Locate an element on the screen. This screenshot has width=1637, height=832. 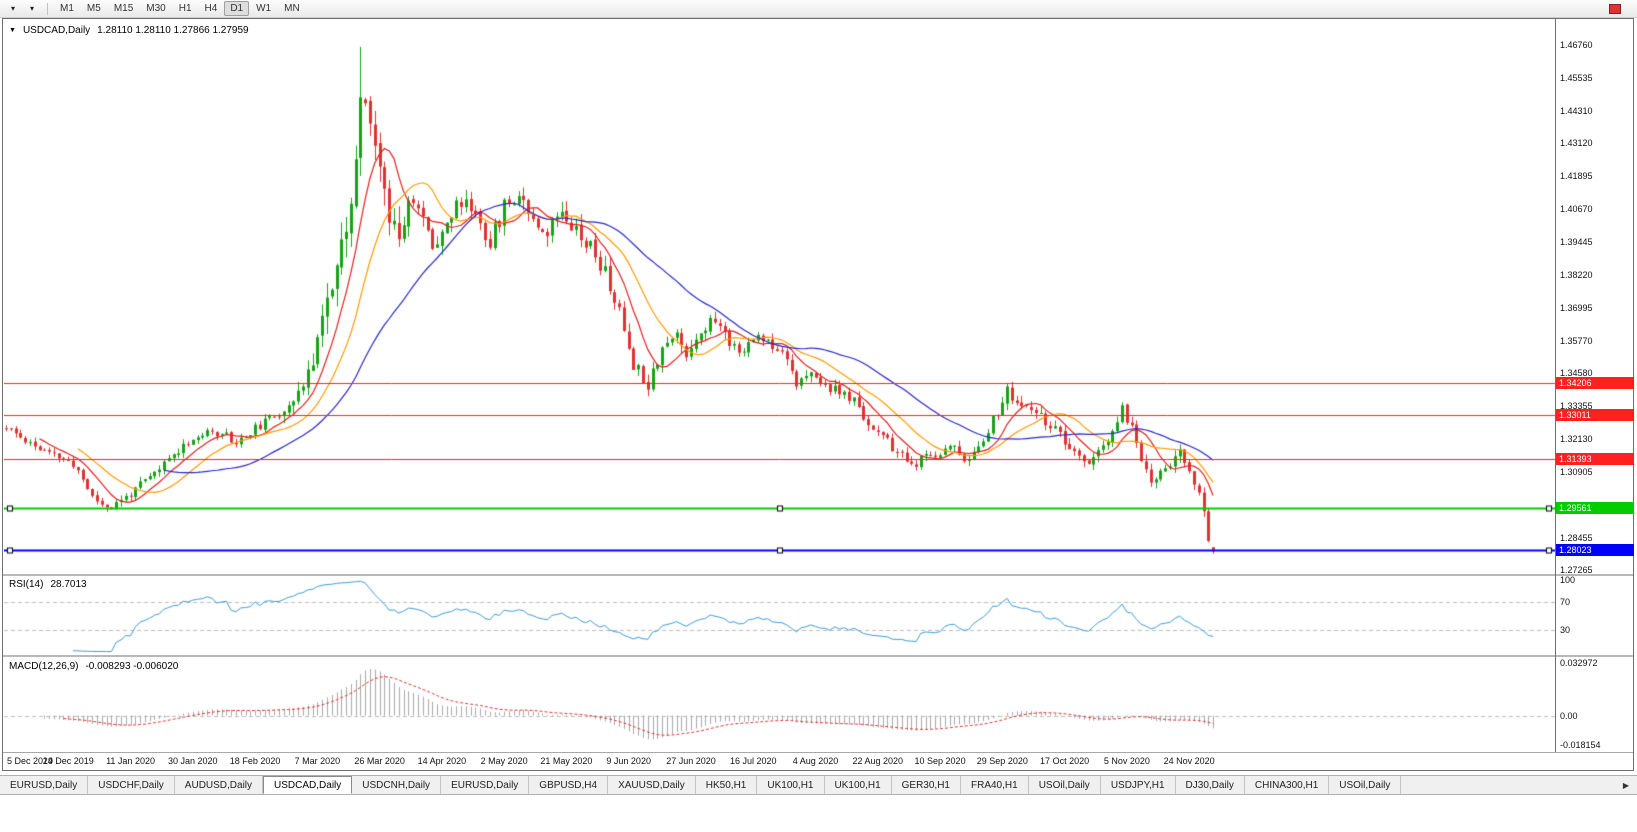
rsi-label: RSI(14) 28.7013 is located at coordinates (48, 584).